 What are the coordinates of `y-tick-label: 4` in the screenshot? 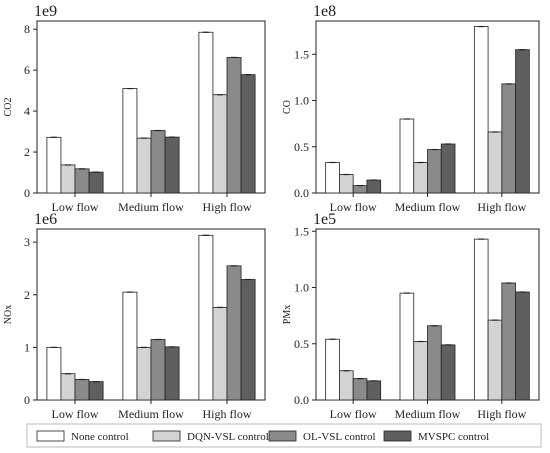 It's located at (27, 111).